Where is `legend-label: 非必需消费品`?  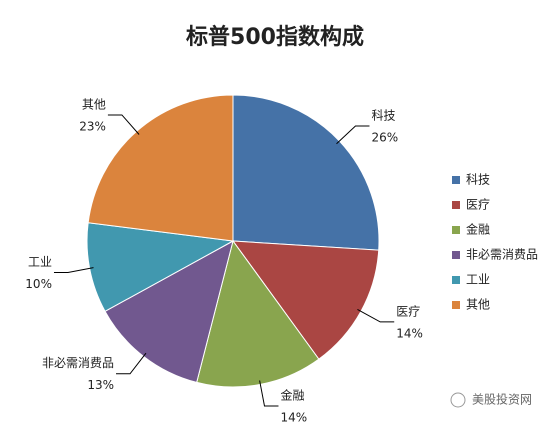 legend-label: 非必需消费品 is located at coordinates (502, 255).